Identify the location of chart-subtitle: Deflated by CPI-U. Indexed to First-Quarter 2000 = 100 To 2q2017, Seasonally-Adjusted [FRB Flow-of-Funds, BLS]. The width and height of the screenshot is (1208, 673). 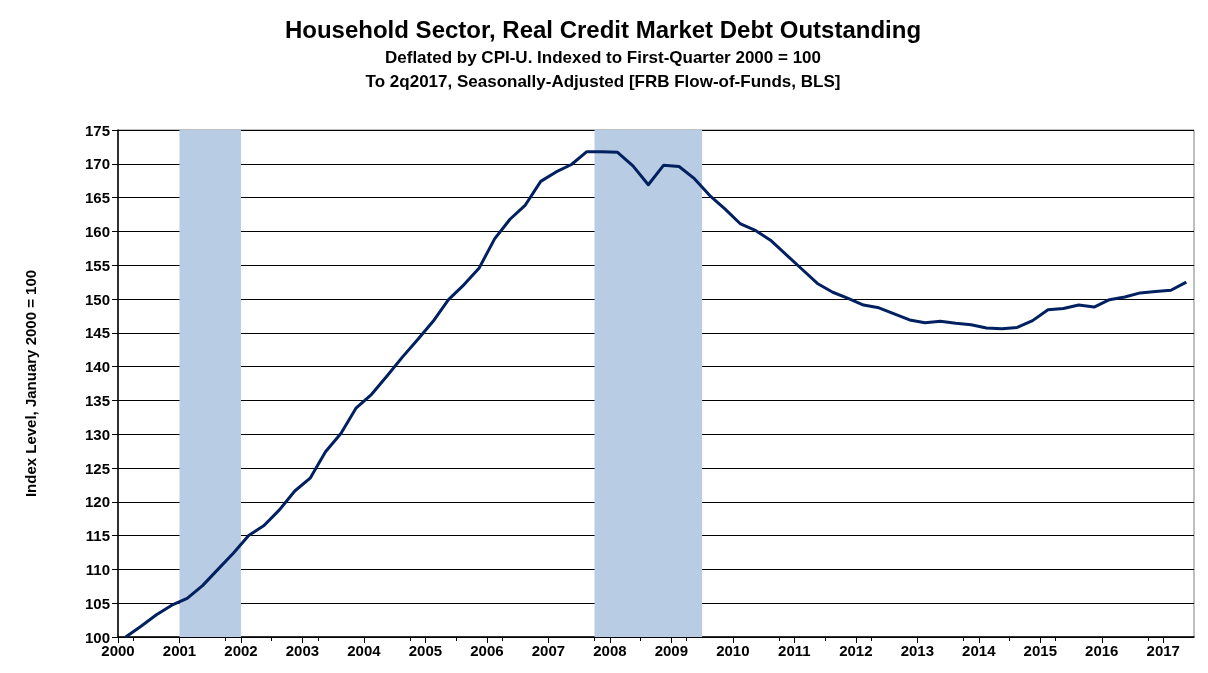
(603, 69).